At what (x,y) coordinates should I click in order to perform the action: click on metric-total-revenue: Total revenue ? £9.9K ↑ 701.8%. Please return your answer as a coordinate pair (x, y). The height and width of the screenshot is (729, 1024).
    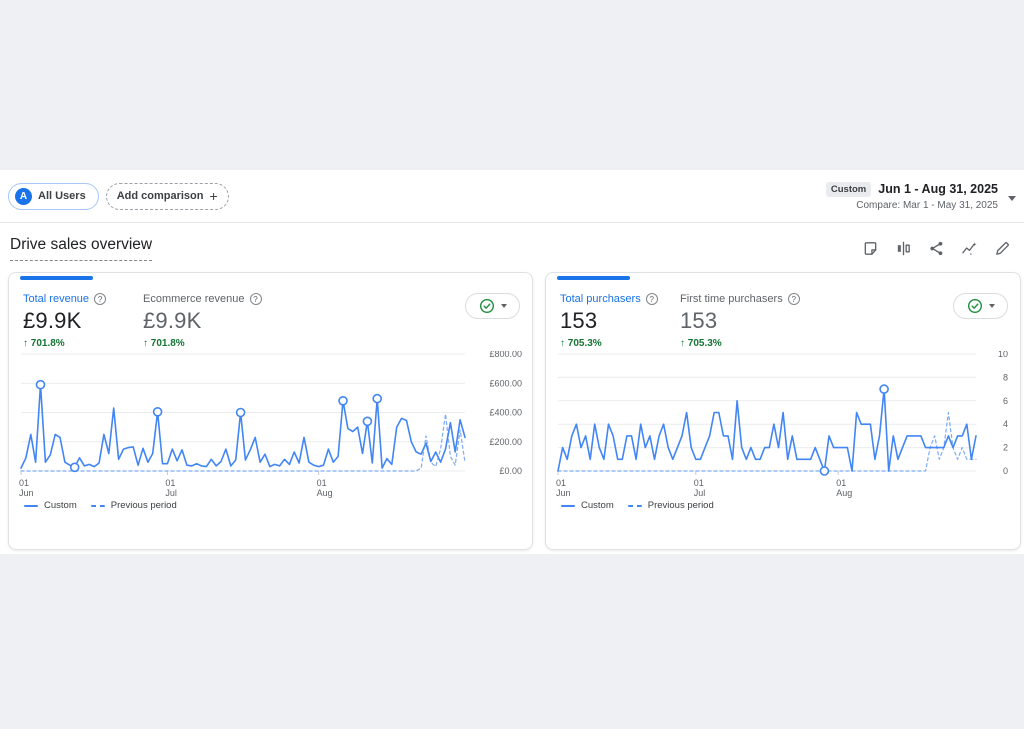
    Looking at the image, I should click on (73, 321).